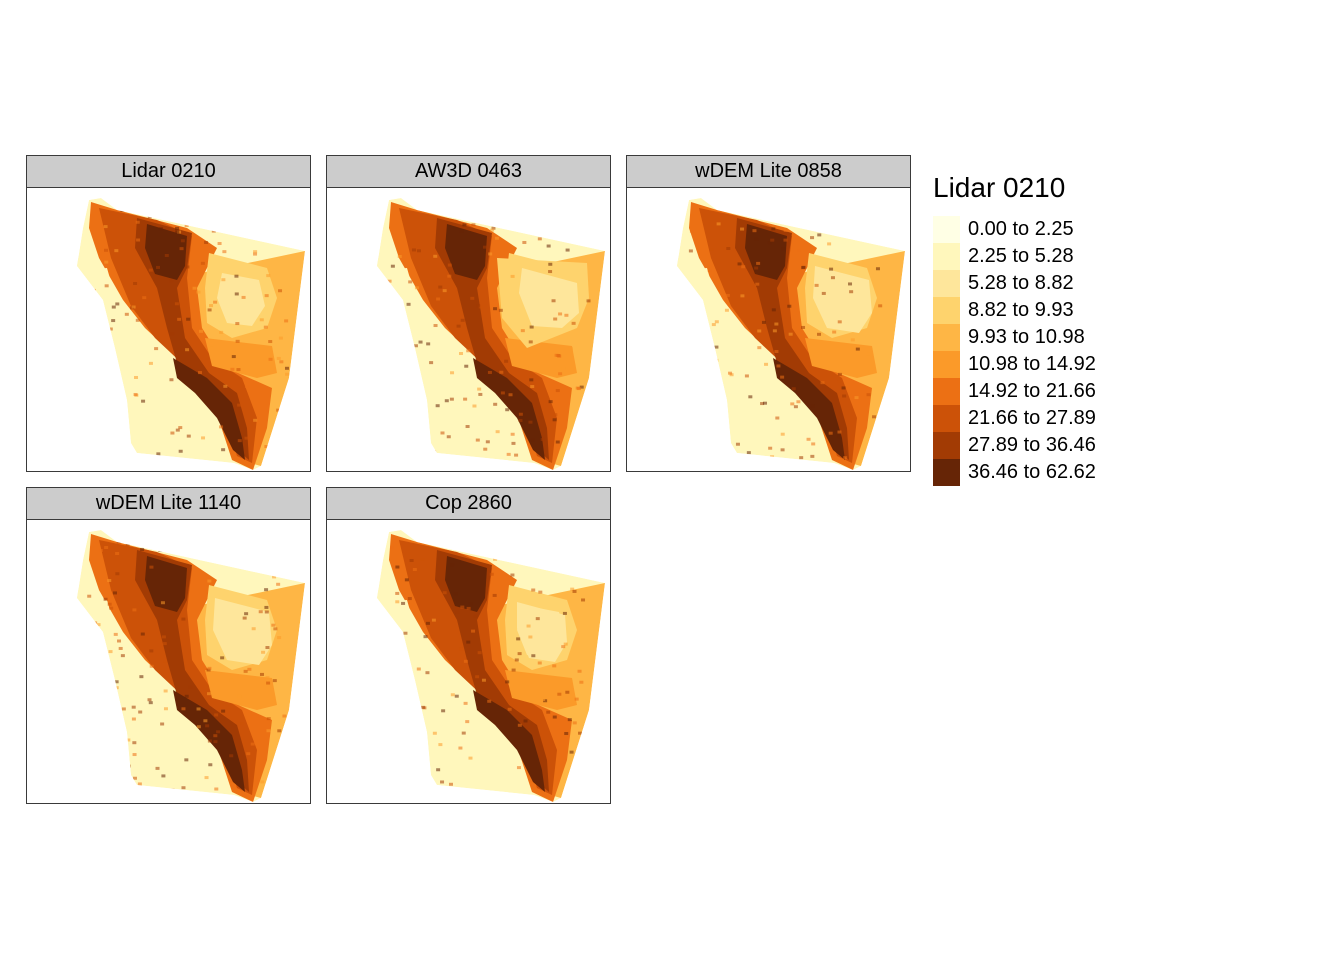 This screenshot has height=960, width=1344. Describe the element at coordinates (1014, 391) in the screenshot. I see `legend-item: 14.92 to 21.66` at that location.